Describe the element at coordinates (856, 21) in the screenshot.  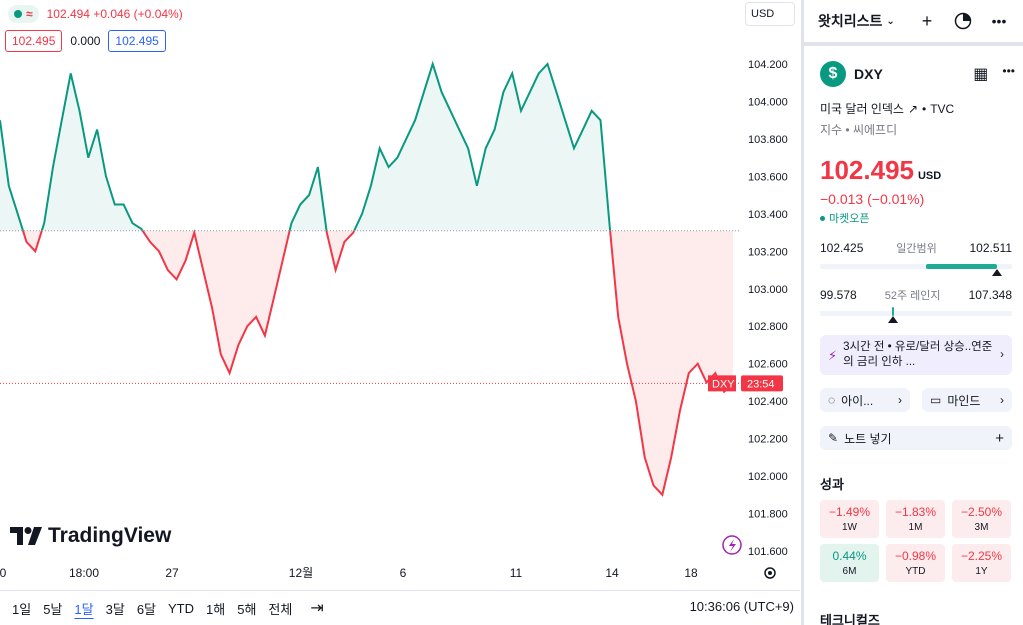
I see `watchlist-title: 왓치리스트 ⌄` at that location.